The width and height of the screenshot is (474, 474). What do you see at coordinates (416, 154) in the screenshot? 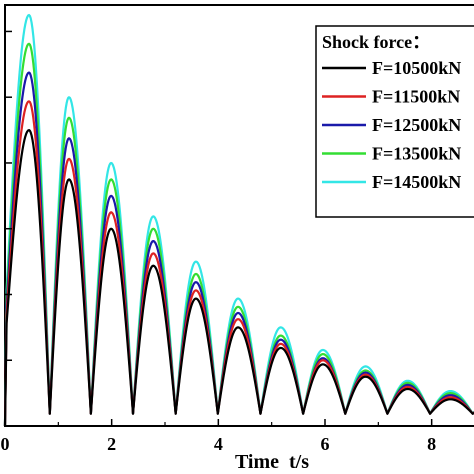
I see `legend-label: F=13500kN` at bounding box center [416, 154].